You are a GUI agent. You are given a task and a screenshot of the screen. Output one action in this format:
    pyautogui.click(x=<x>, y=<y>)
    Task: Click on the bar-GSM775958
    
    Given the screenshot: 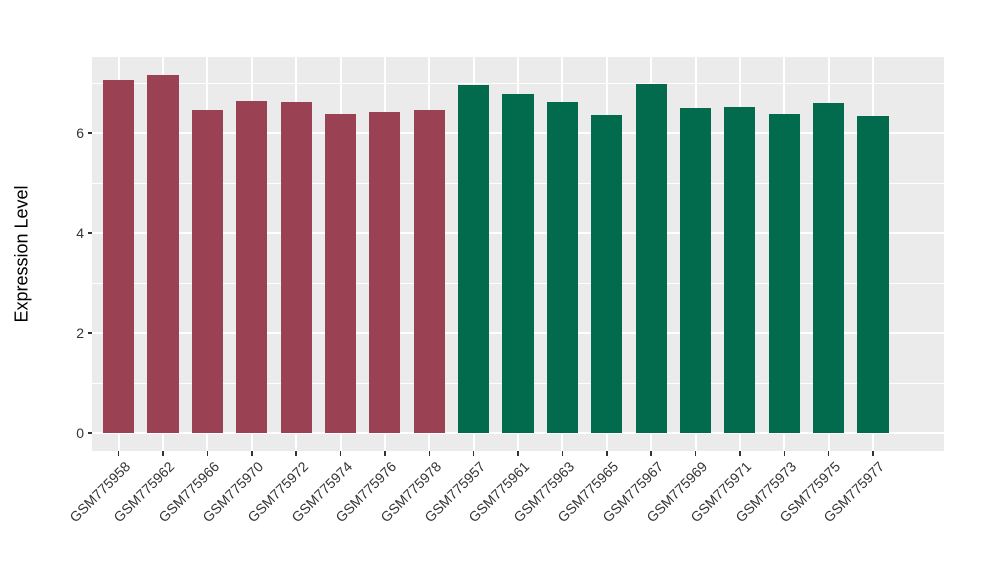 What is the action you would take?
    pyautogui.click(x=119, y=256)
    